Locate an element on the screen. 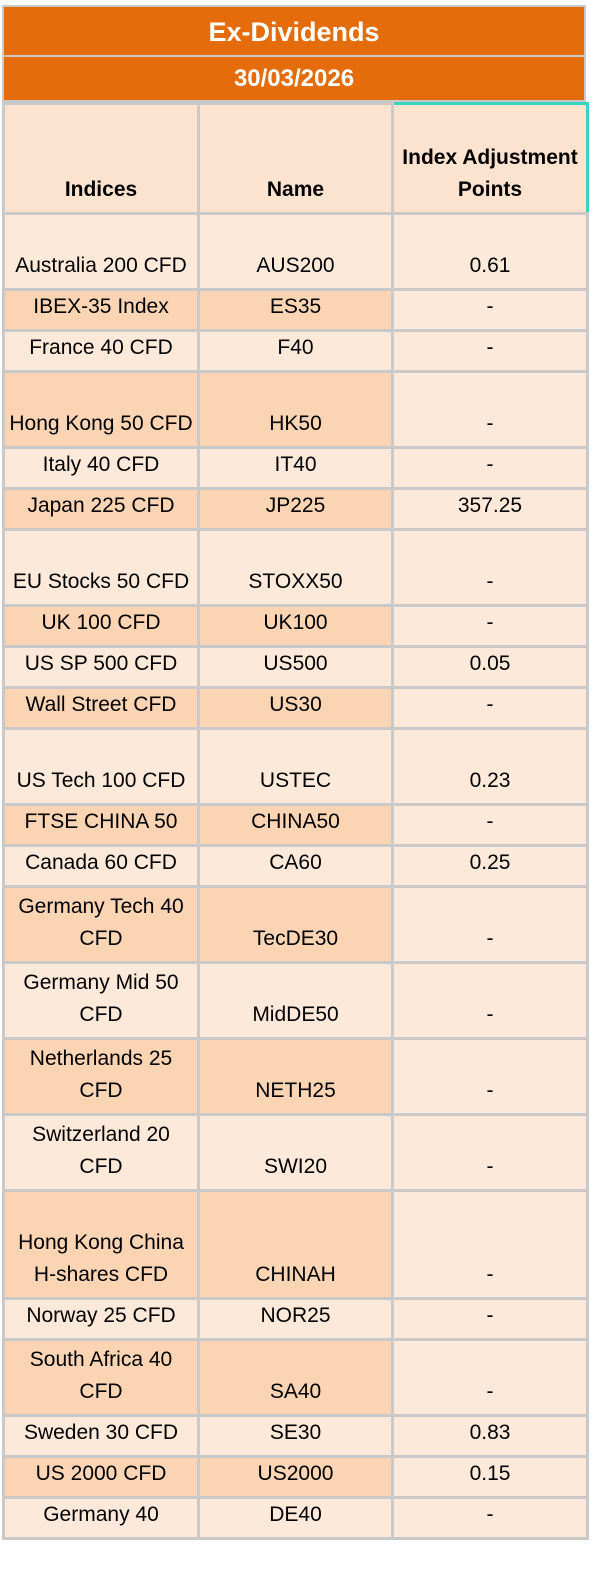 Image resolution: width=598 pixels, height=1592 pixels. table-row: Japan 225 CFD JP225 357.25 is located at coordinates (295, 509).